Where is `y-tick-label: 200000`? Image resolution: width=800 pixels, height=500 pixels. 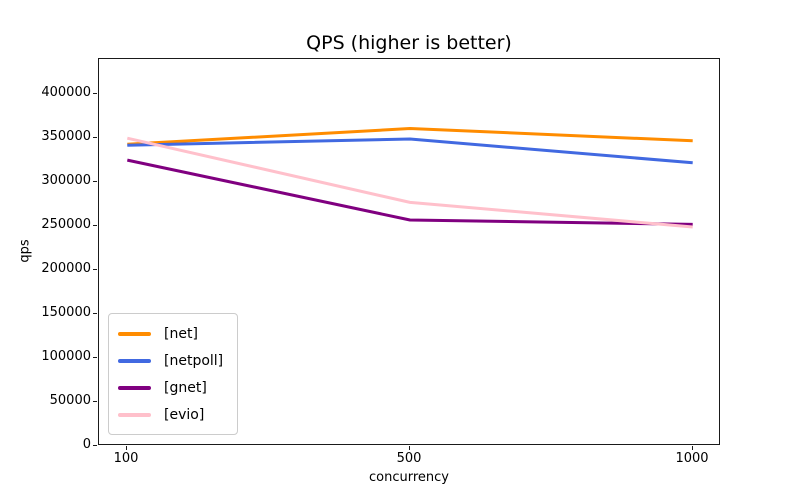 y-tick-label: 200000 is located at coordinates (66, 268).